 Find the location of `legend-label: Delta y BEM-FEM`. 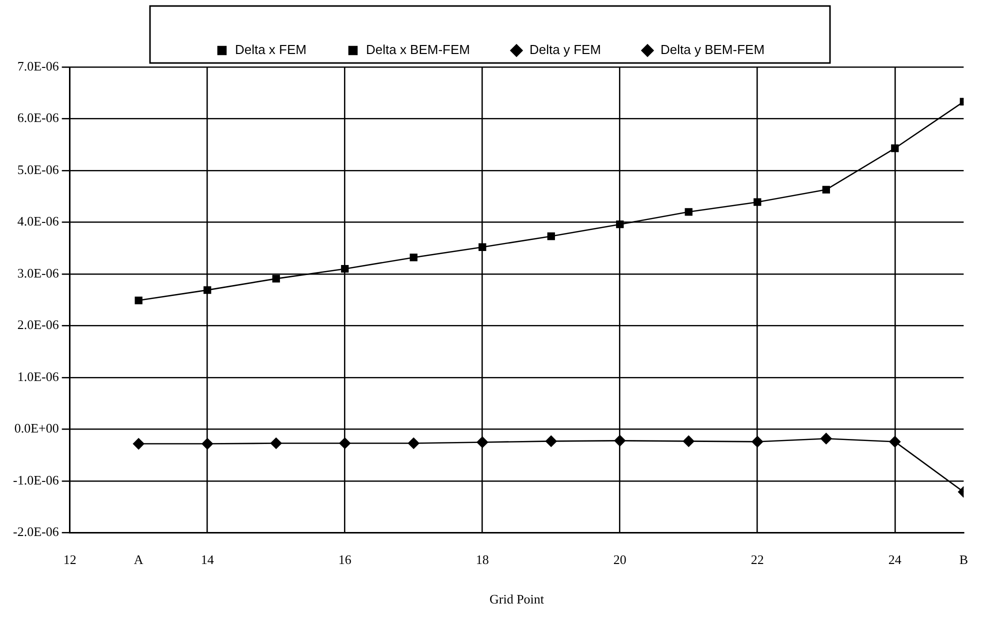

legend-label: Delta y BEM-FEM is located at coordinates (712, 50).